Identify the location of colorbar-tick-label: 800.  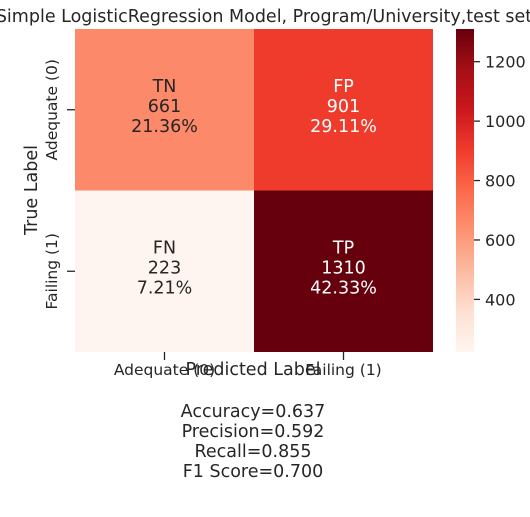
(500, 181).